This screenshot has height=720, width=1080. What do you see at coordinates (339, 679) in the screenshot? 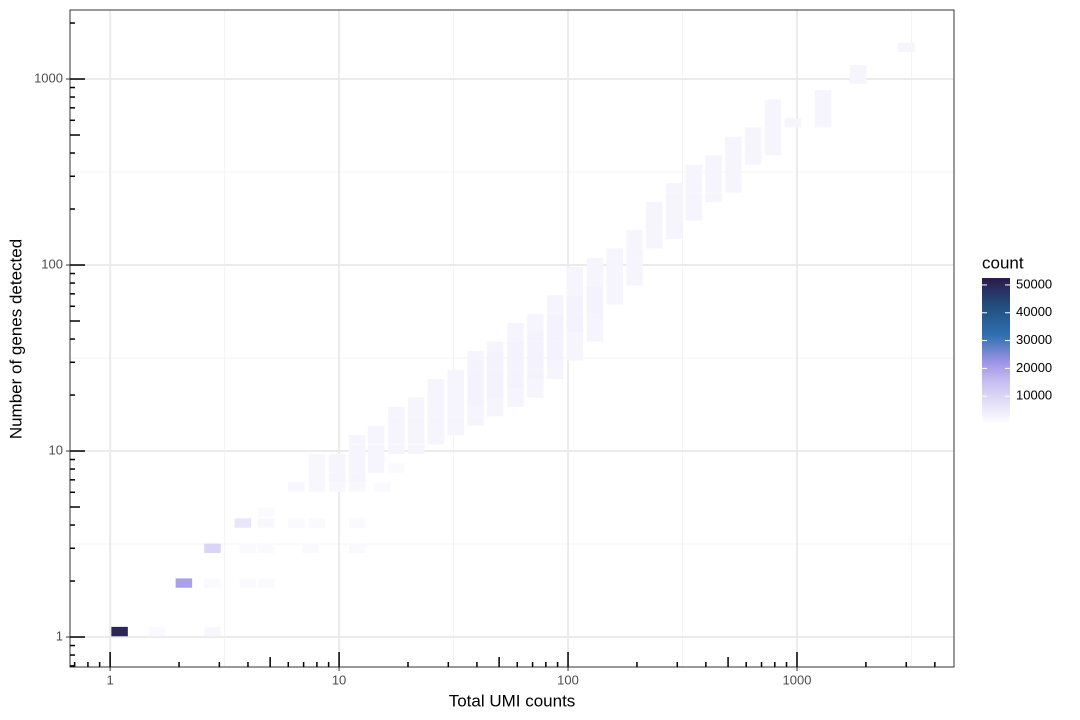
I see `x-tick-label: 10` at bounding box center [339, 679].